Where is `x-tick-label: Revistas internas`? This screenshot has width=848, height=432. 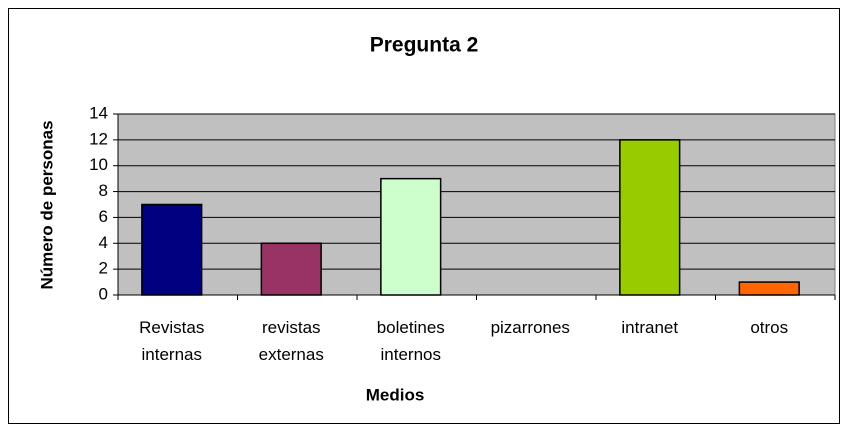 x-tick-label: Revistas internas is located at coordinates (172, 341).